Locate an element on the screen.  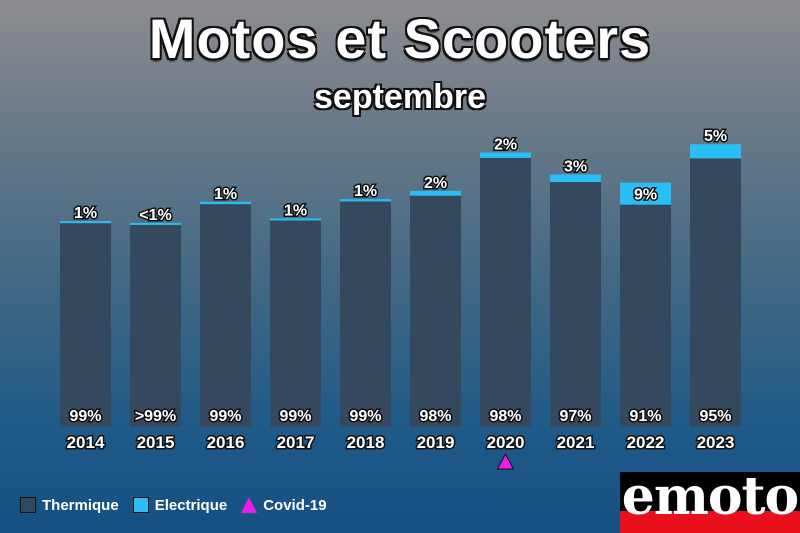
bar-thermique-2019 is located at coordinates (435, 311).